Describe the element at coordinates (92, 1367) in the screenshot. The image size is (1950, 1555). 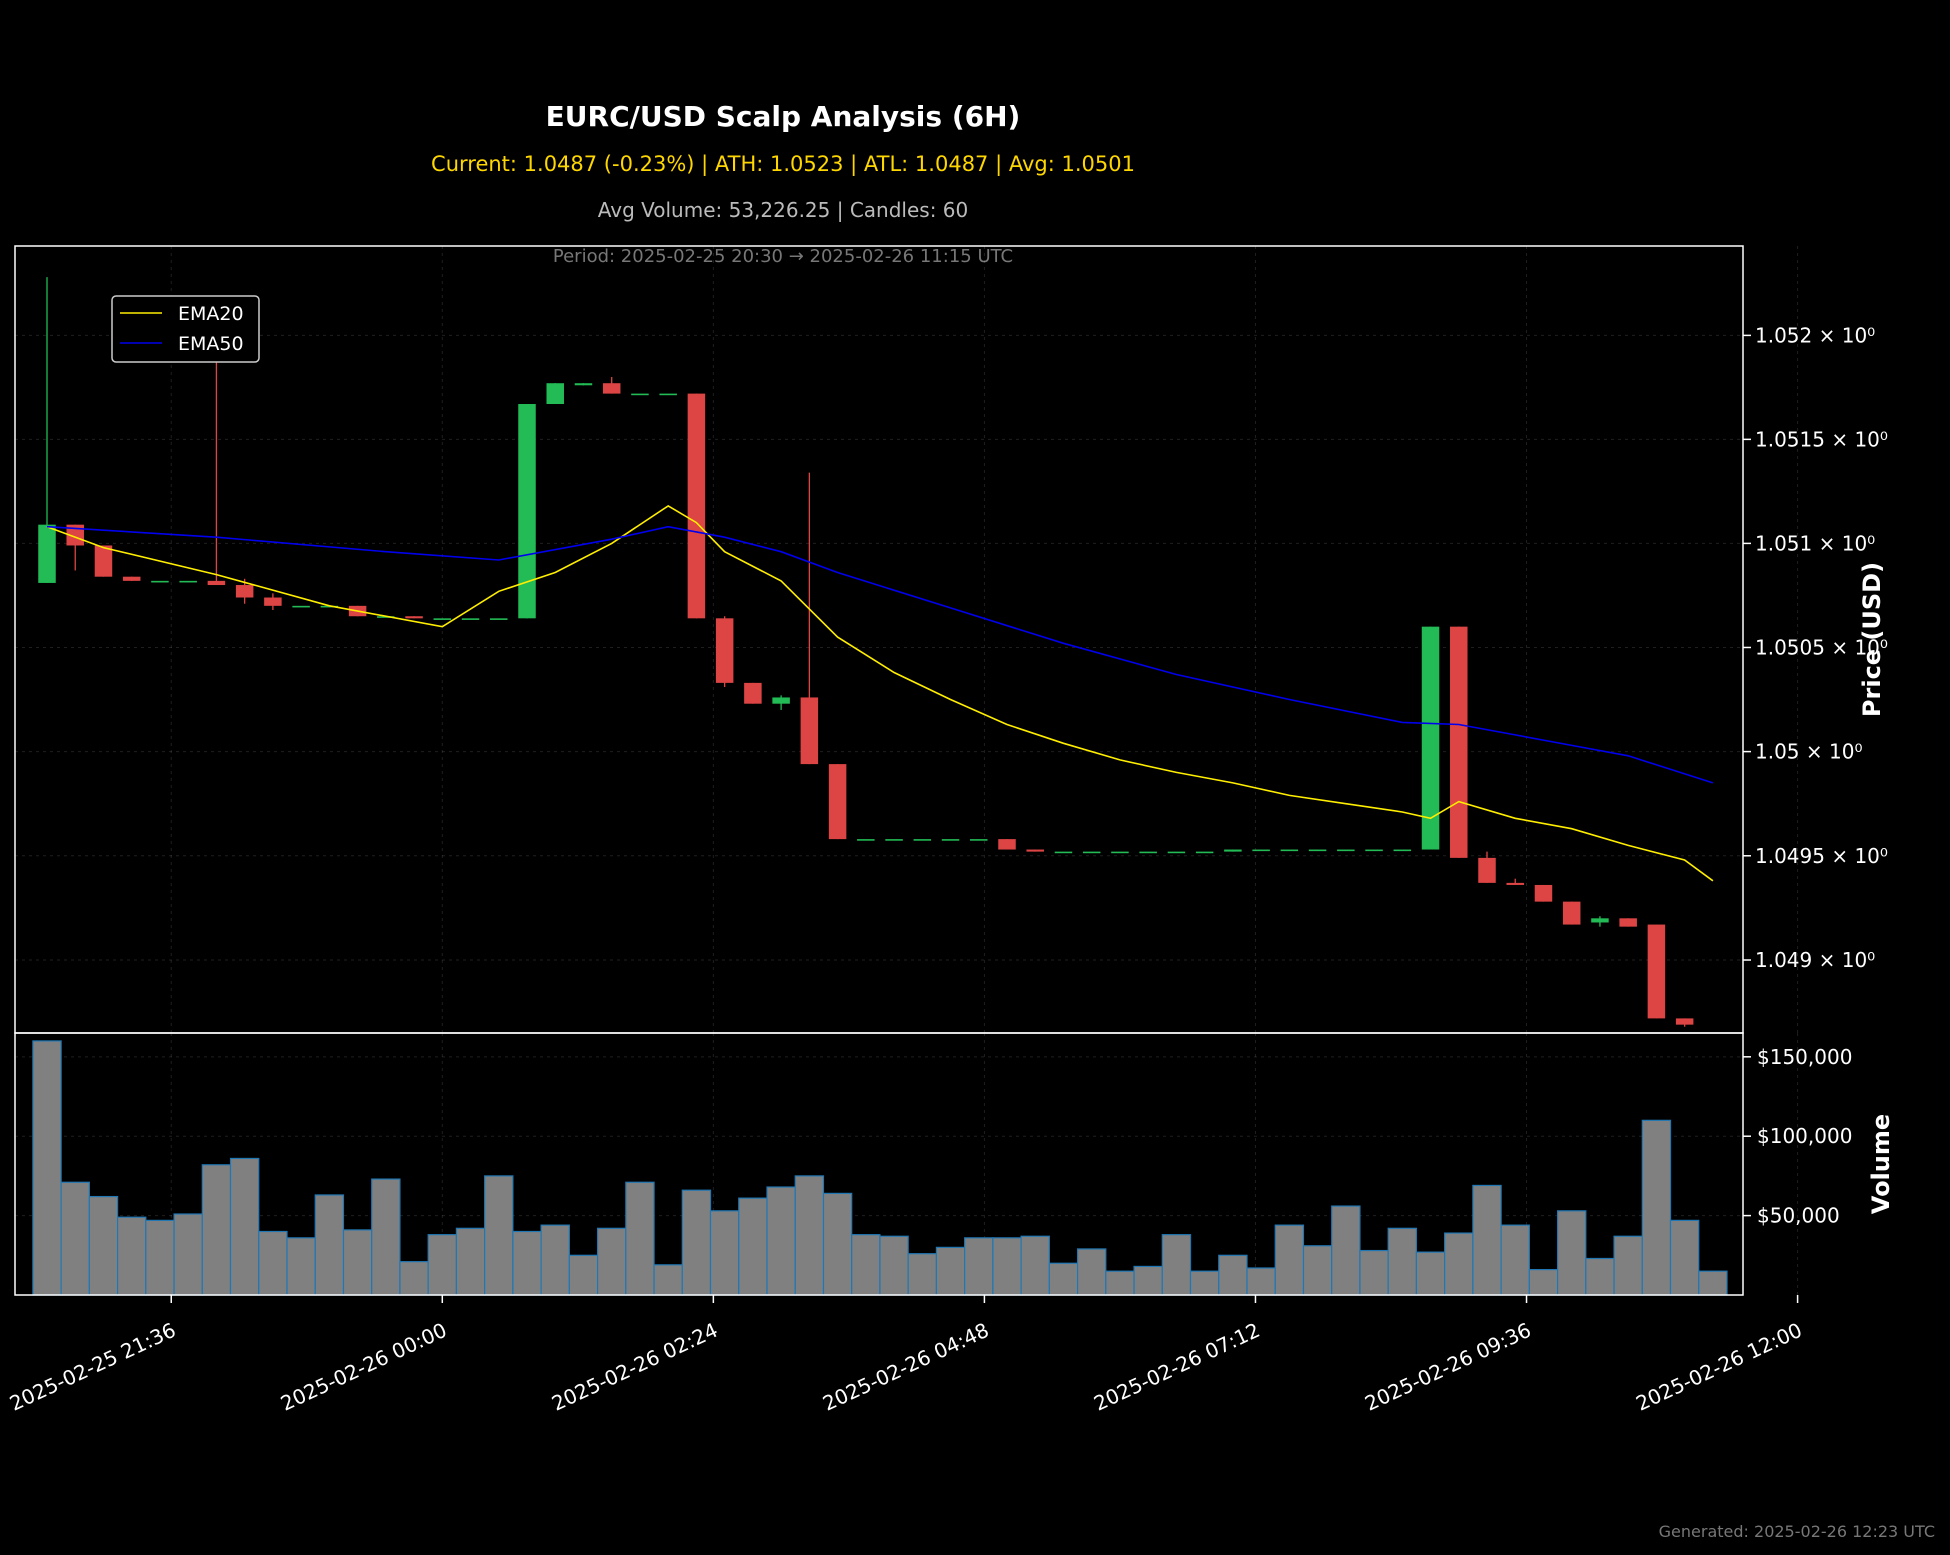
I see `x-tick-label: 2025-02-25 21:36` at that location.